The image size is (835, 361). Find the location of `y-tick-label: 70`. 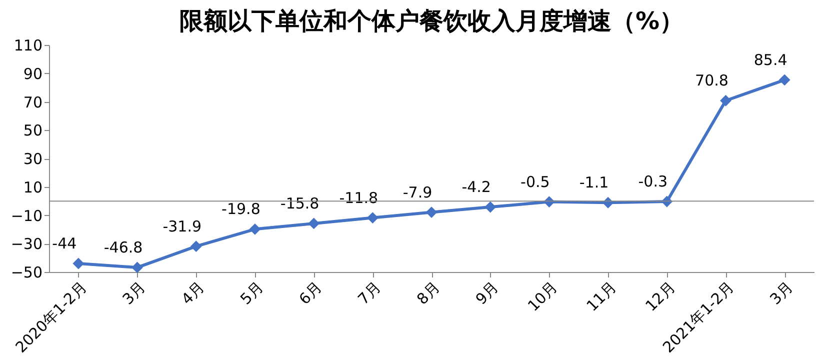

y-tick-label: 70 is located at coordinates (32, 102).